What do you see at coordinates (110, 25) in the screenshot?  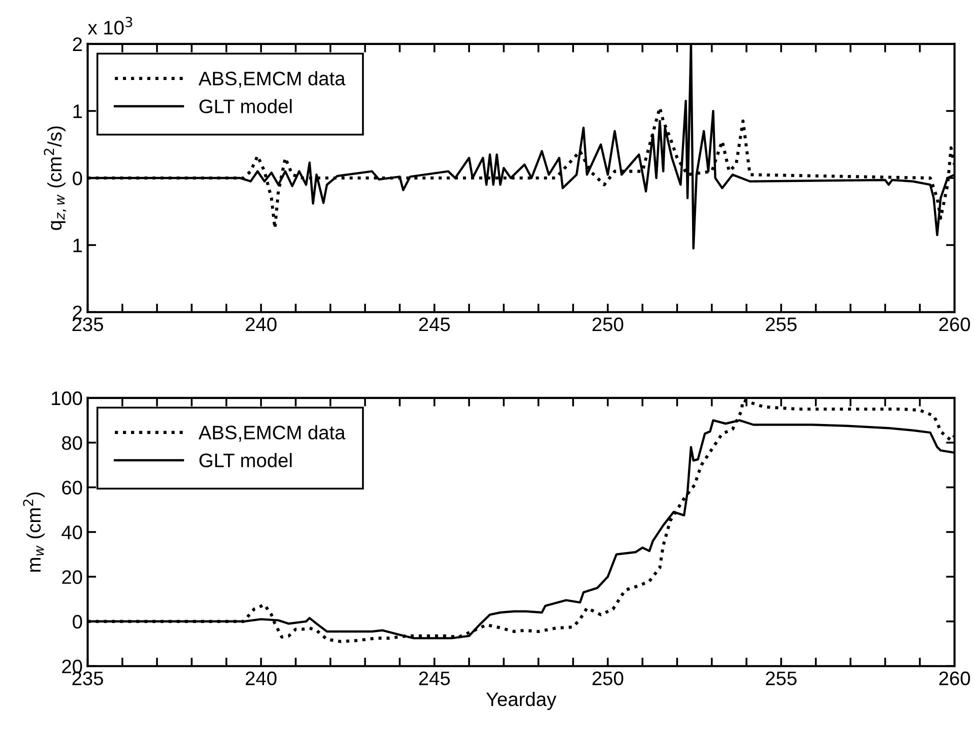 I see `text: x 10$^{3}$` at bounding box center [110, 25].